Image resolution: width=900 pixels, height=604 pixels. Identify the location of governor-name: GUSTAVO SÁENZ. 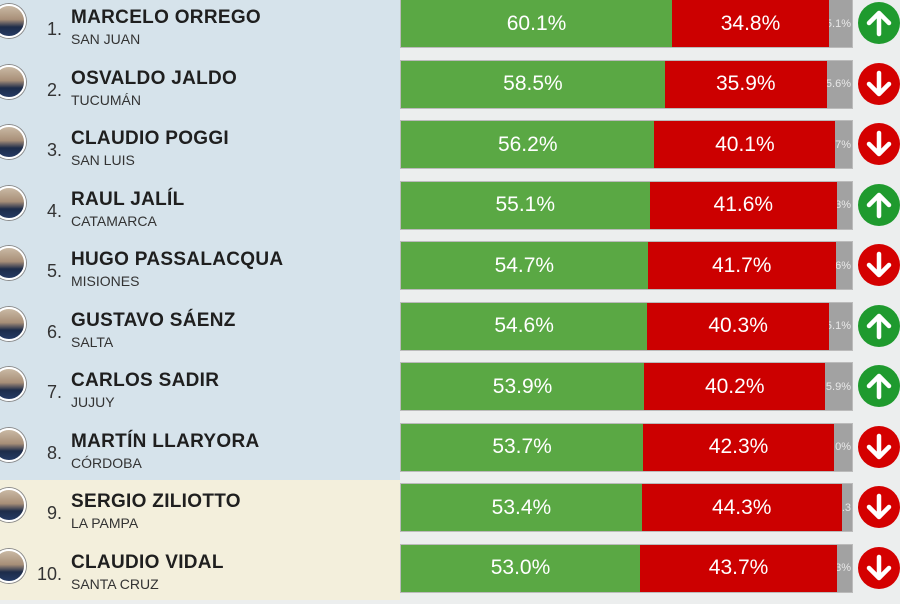
(153, 320).